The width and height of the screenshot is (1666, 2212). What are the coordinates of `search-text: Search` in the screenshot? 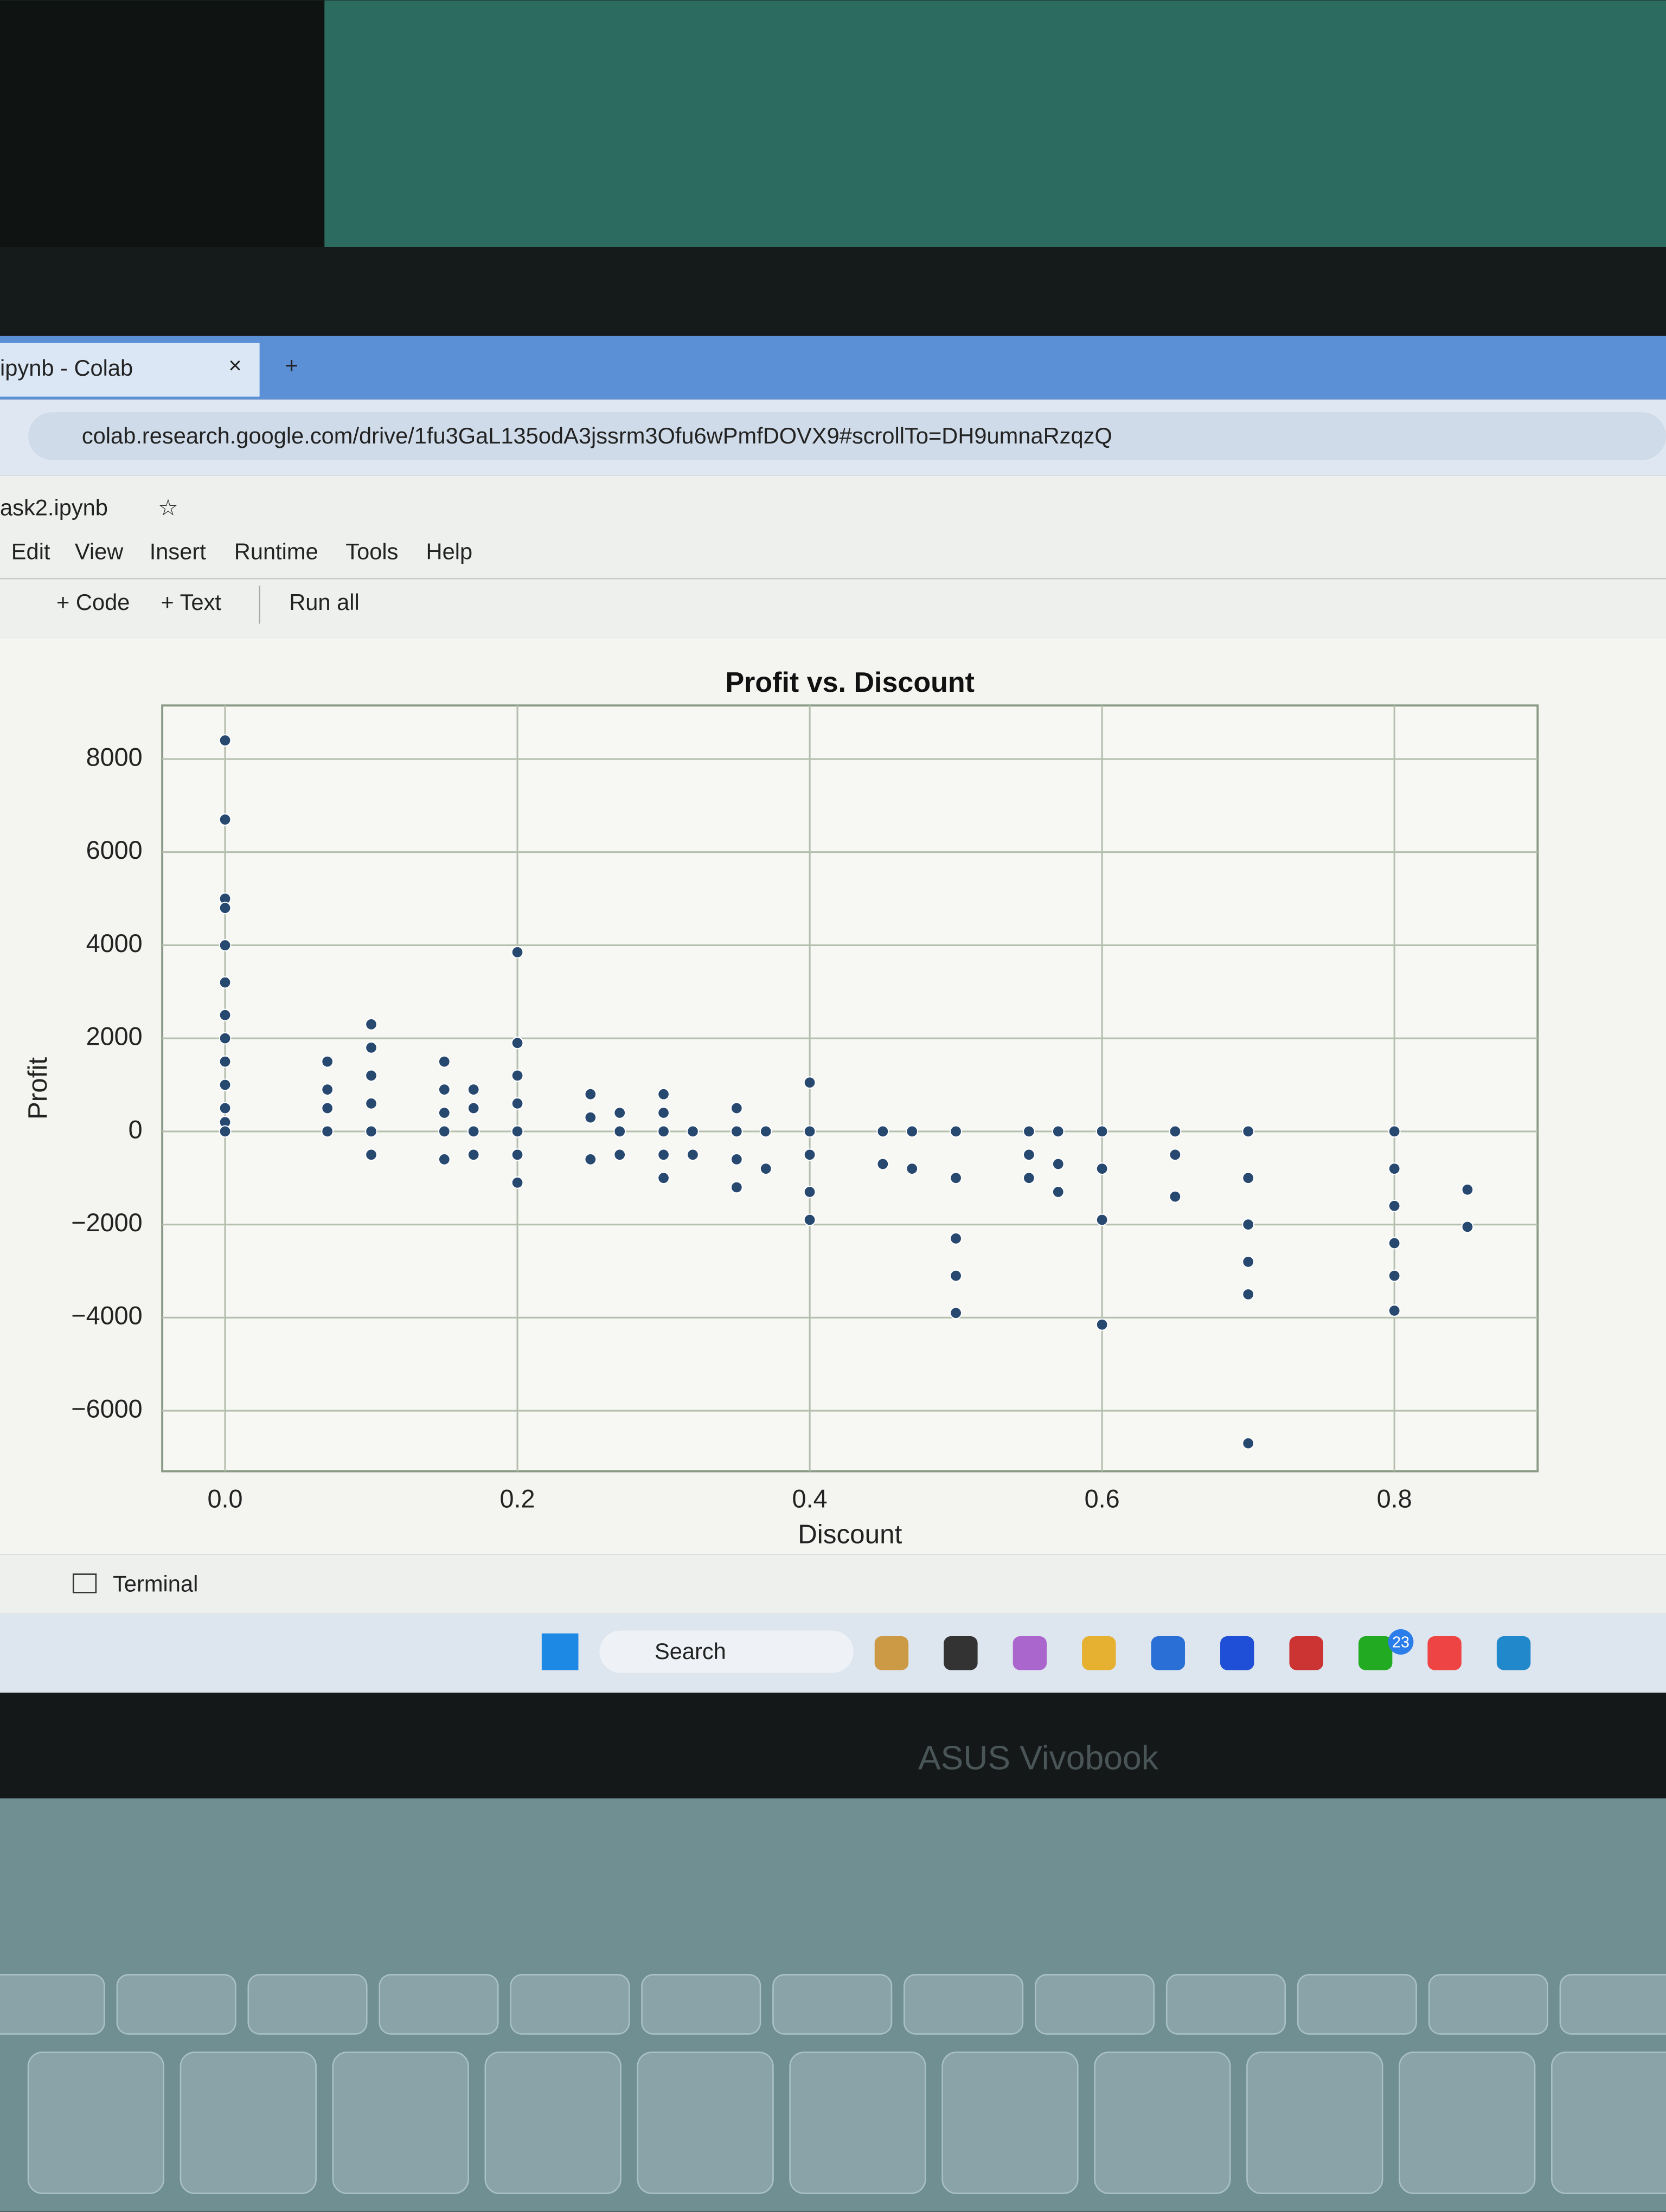 It's located at (690, 1651).